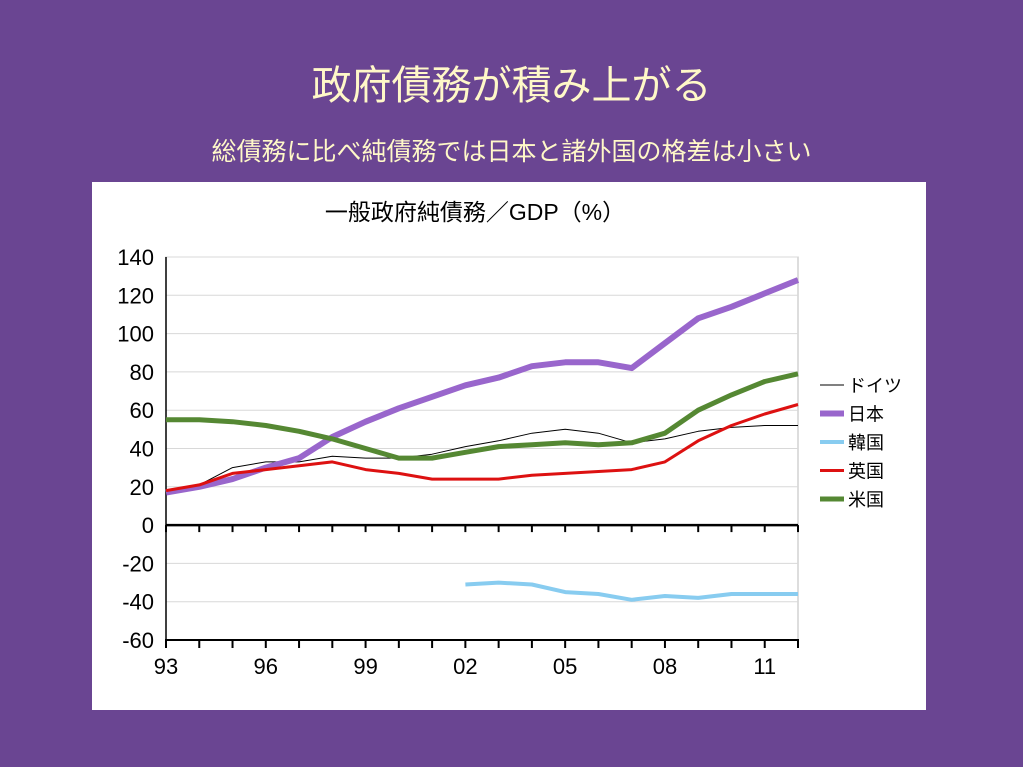  Describe the element at coordinates (866, 500) in the screenshot. I see `legend-label: 米国` at that location.